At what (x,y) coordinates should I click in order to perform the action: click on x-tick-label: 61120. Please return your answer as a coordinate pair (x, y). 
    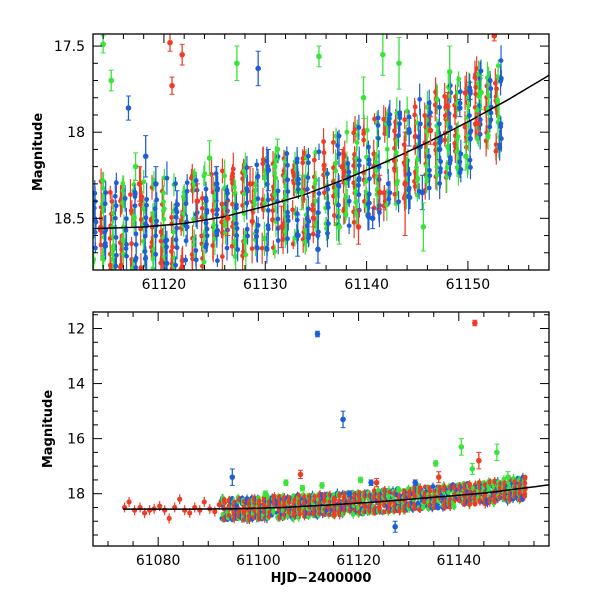
    Looking at the image, I should click on (164, 285).